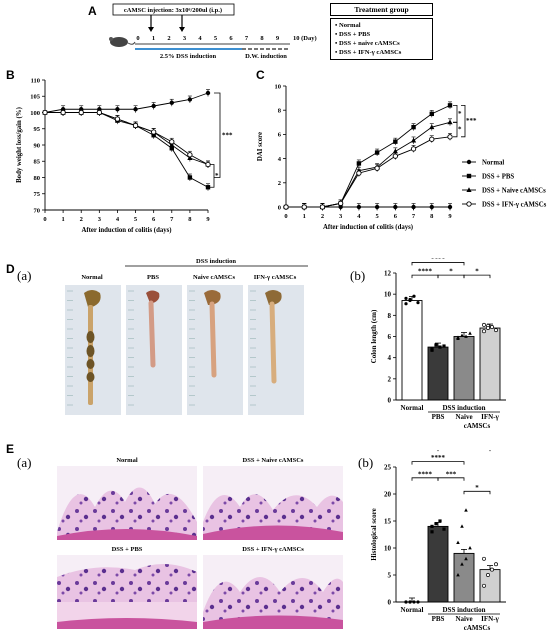  What do you see at coordinates (273, 503) in the screenshot?
I see `histology-image-naive` at bounding box center [273, 503].